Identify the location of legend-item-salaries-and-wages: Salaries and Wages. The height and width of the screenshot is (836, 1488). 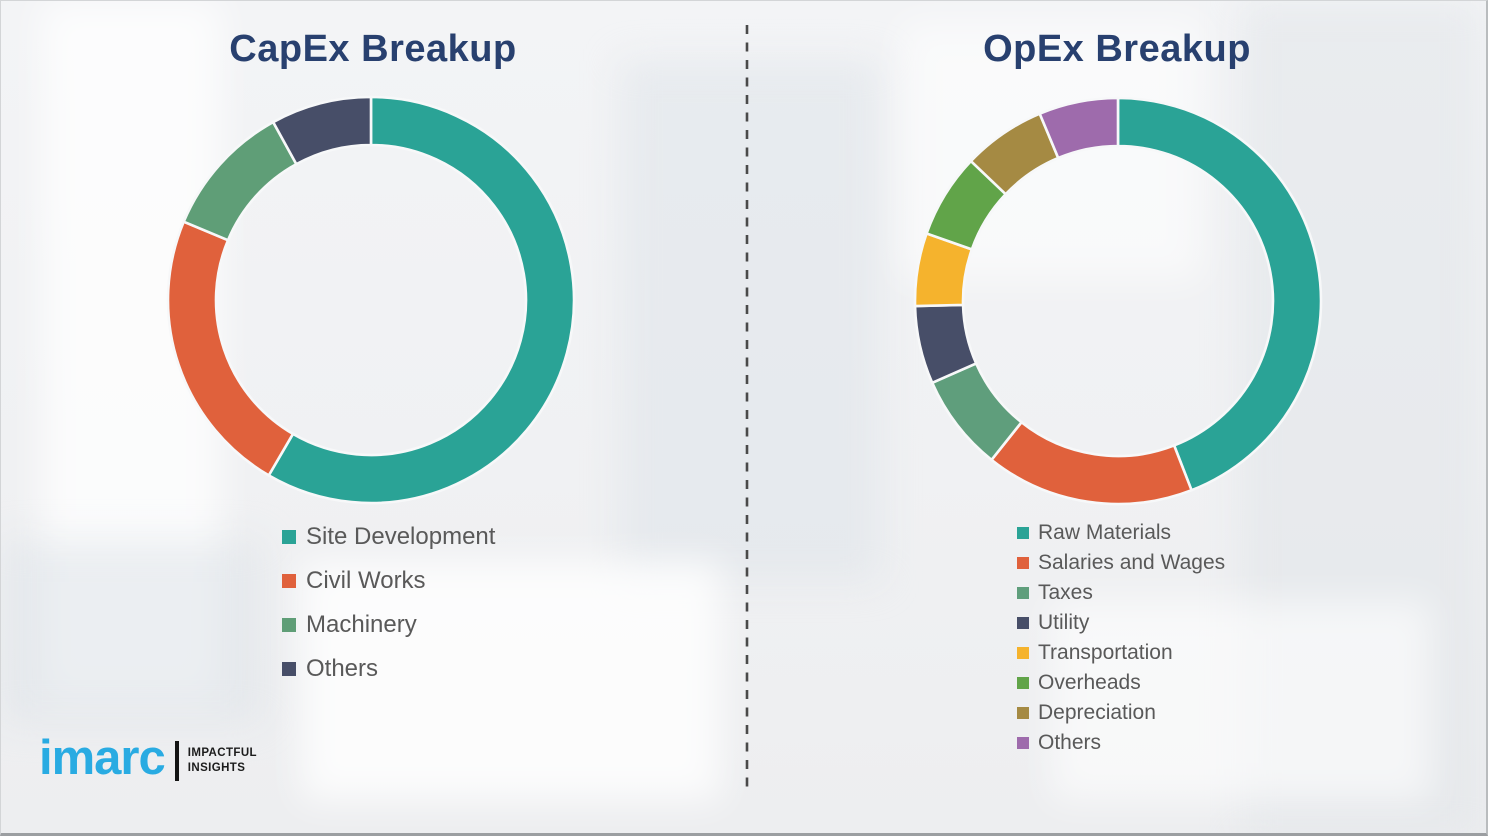
(1121, 563).